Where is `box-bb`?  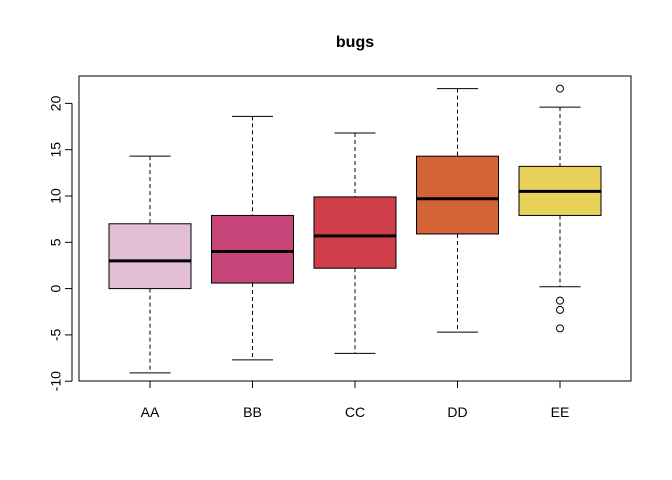
box-bb is located at coordinates (252, 238).